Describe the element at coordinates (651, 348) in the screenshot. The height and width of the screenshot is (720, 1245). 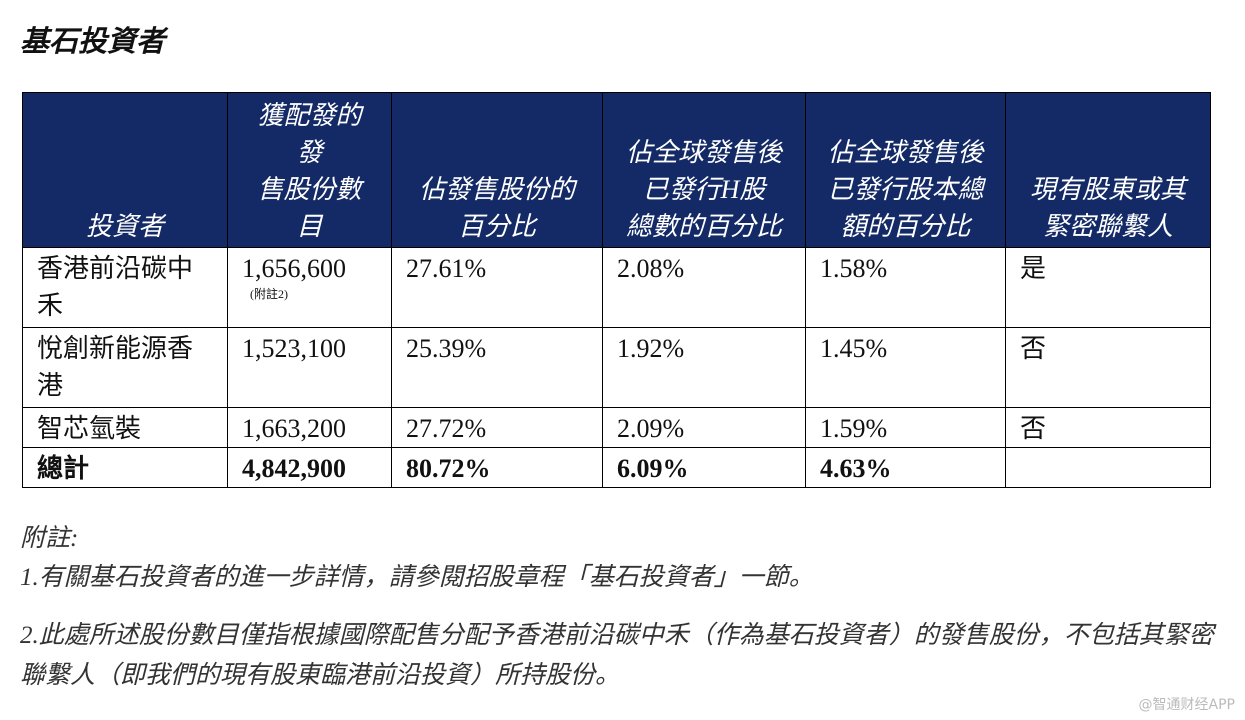
I see `cell-text: 1.92%` at that location.